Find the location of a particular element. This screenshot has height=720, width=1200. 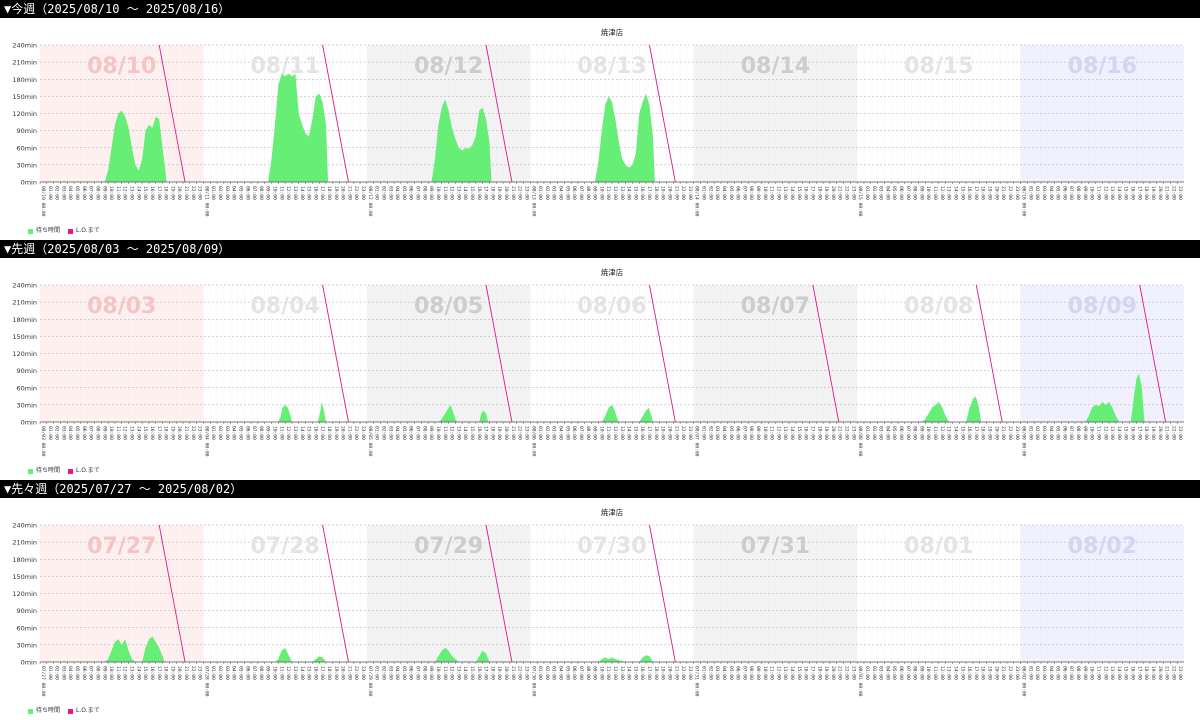

x-tick-label: 12:00 is located at coordinates (615, 673).